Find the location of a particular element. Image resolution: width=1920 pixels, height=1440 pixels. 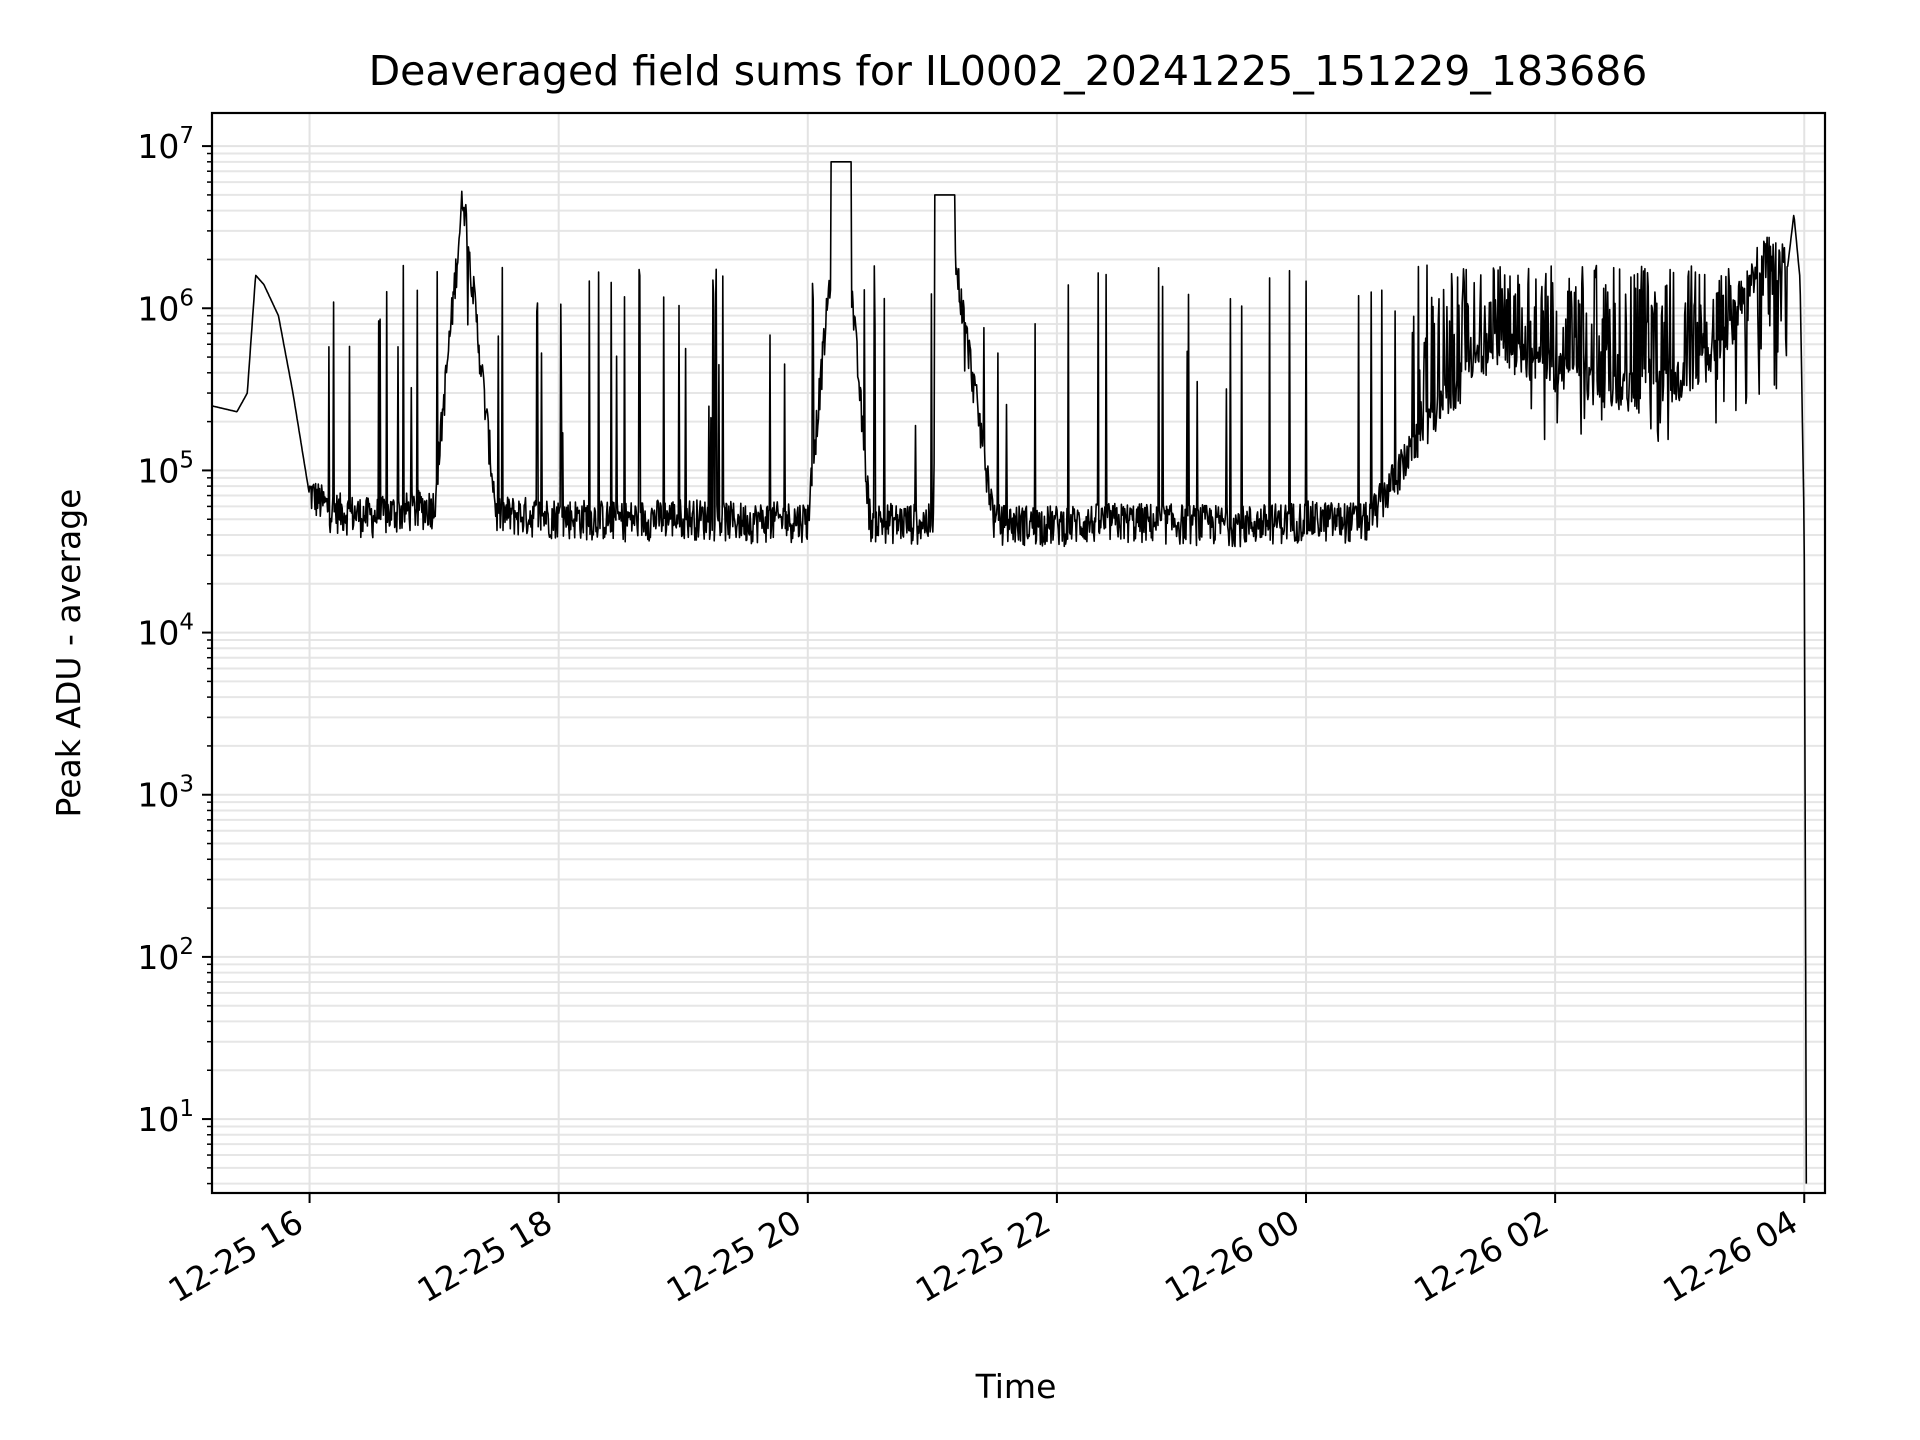

y-tick-label: 10¹ is located at coordinates (165, 1117).